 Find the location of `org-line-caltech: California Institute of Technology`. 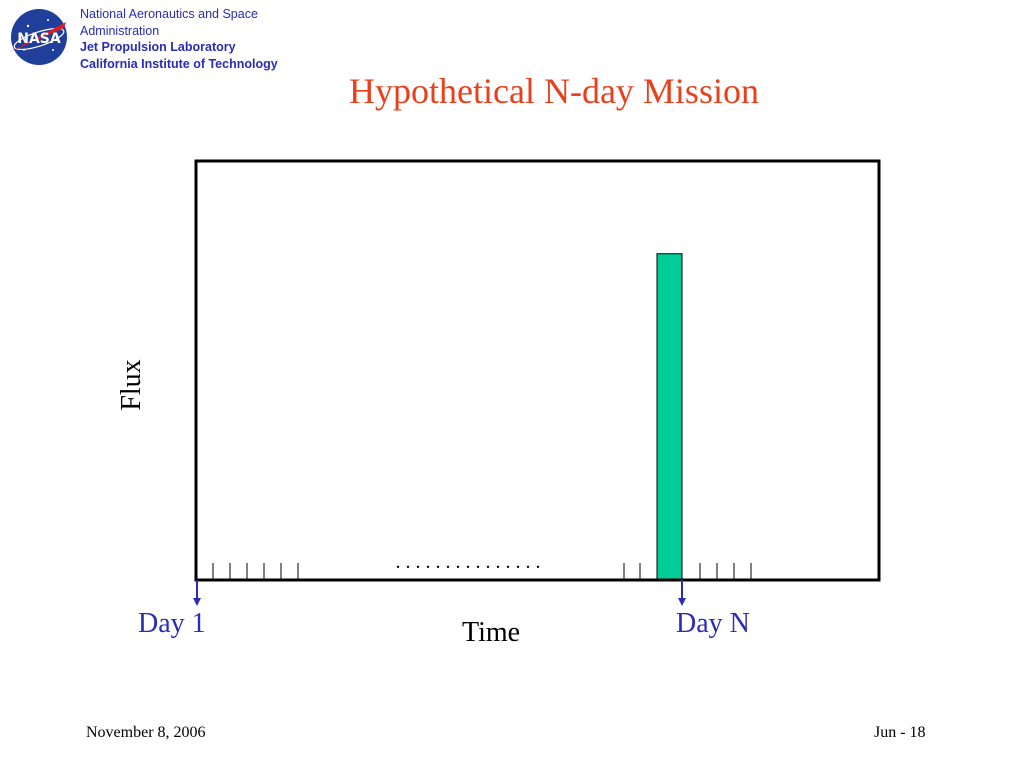

org-line-caltech: California Institute of Technology is located at coordinates (179, 63).